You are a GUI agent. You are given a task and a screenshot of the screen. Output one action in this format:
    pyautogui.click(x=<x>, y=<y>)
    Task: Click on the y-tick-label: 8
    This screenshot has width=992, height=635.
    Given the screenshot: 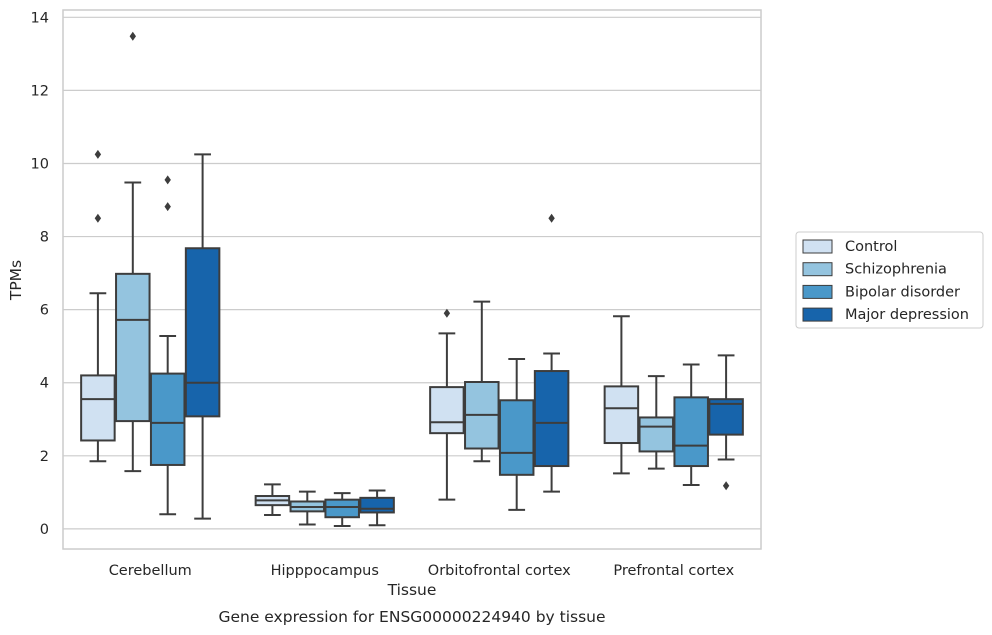 What is the action you would take?
    pyautogui.click(x=44, y=238)
    